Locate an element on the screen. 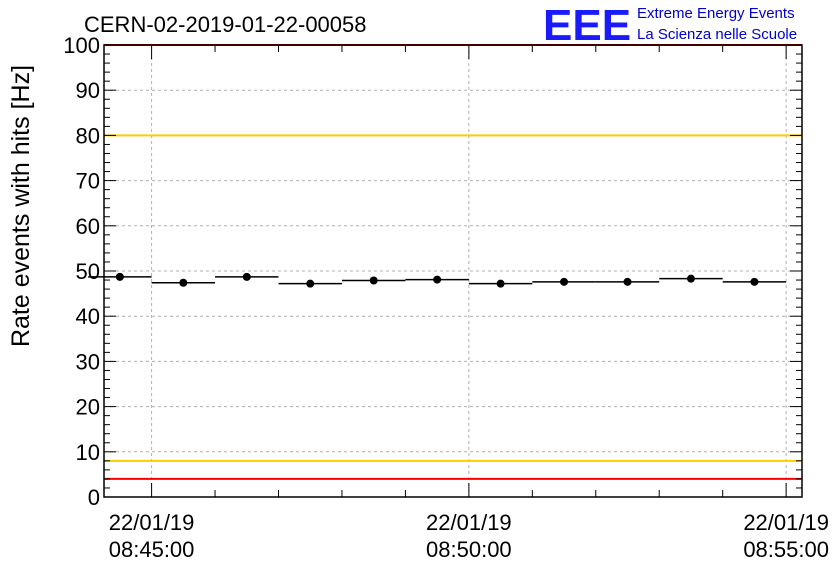  x-tick-label-time: 08:45:00 is located at coordinates (152, 549).